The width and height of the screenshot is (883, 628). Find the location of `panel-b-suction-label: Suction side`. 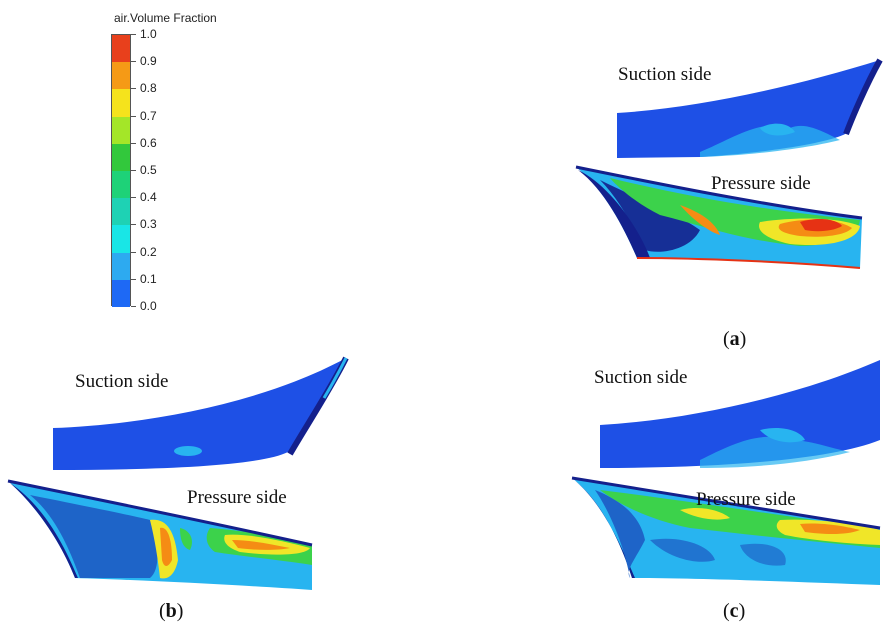

panel-b-suction-label: Suction side is located at coordinates (122, 381).